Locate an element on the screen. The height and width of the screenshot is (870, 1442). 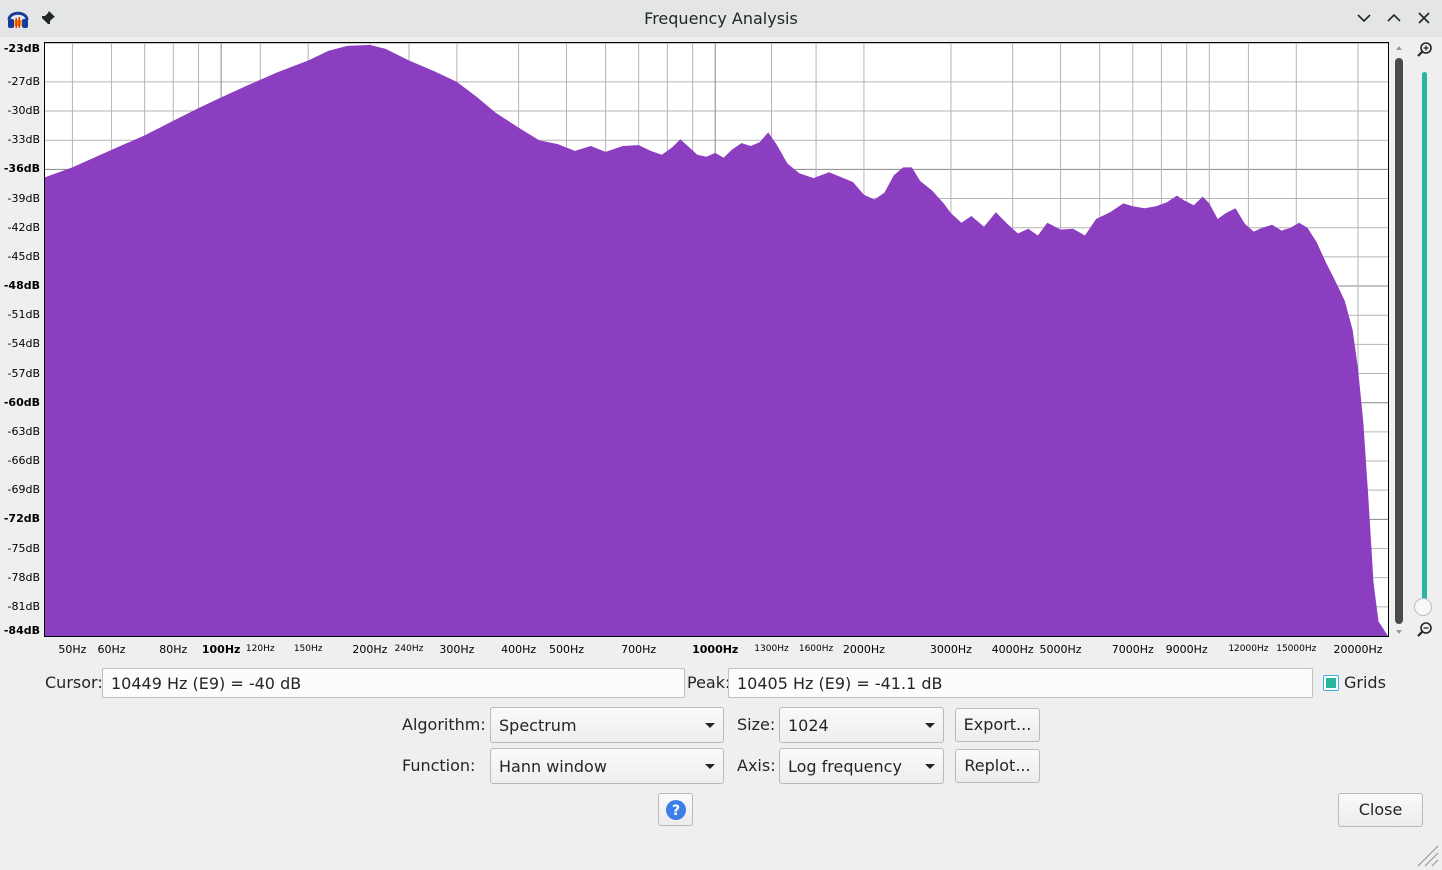
chevron-up-icon is located at coordinates (1394, 18).